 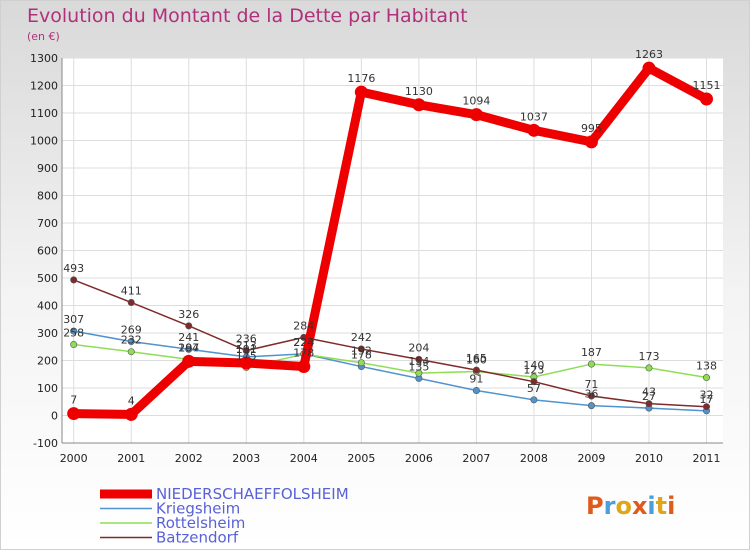 I want to click on data-label: 178, so click(x=361, y=355).